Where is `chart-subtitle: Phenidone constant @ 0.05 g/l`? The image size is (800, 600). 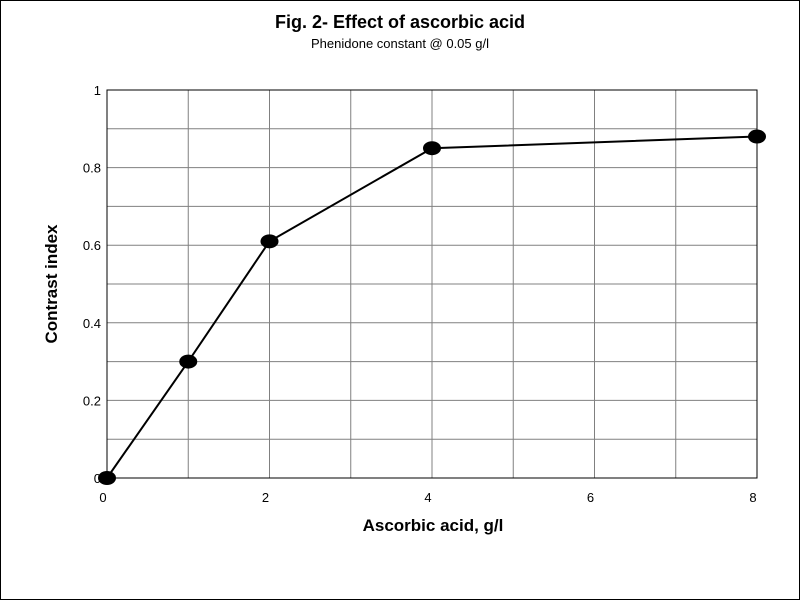
chart-subtitle: Phenidone constant @ 0.05 g/l is located at coordinates (400, 43).